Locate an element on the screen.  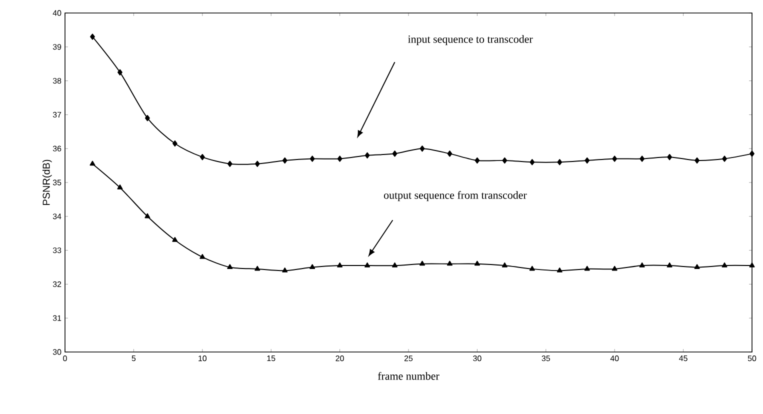
x-axis-title: frame number is located at coordinates (409, 376).